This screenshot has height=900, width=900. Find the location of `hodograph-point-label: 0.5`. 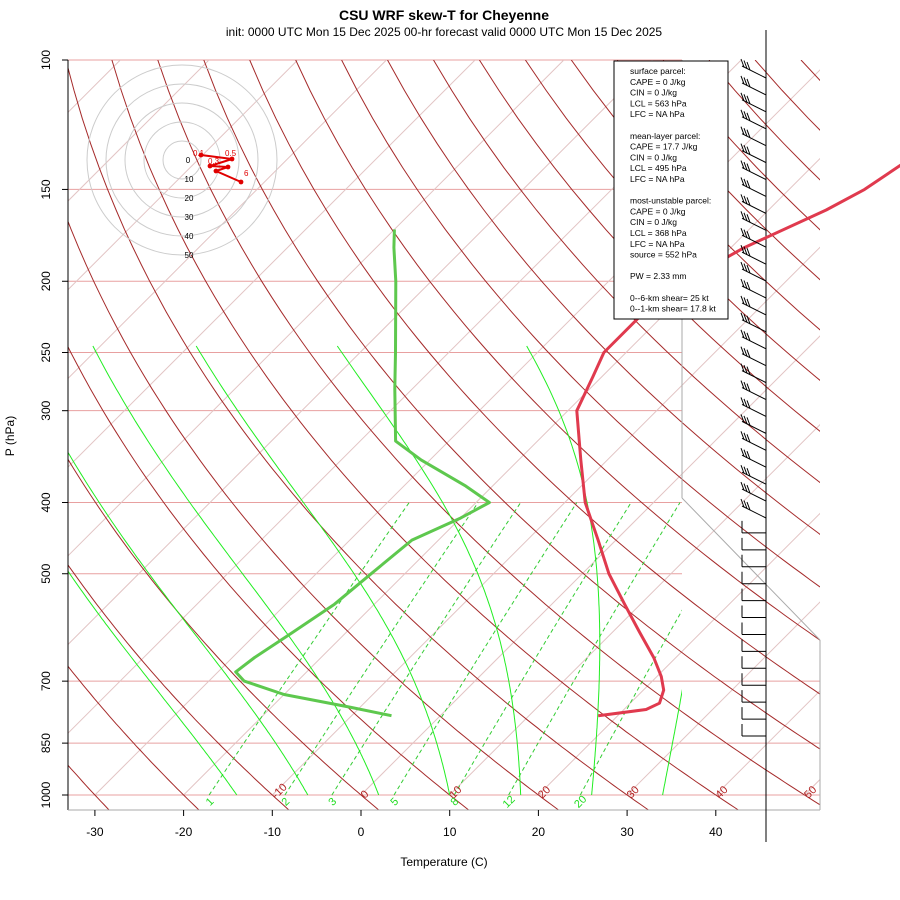

hodograph-point-label: 0.5 is located at coordinates (231, 153).